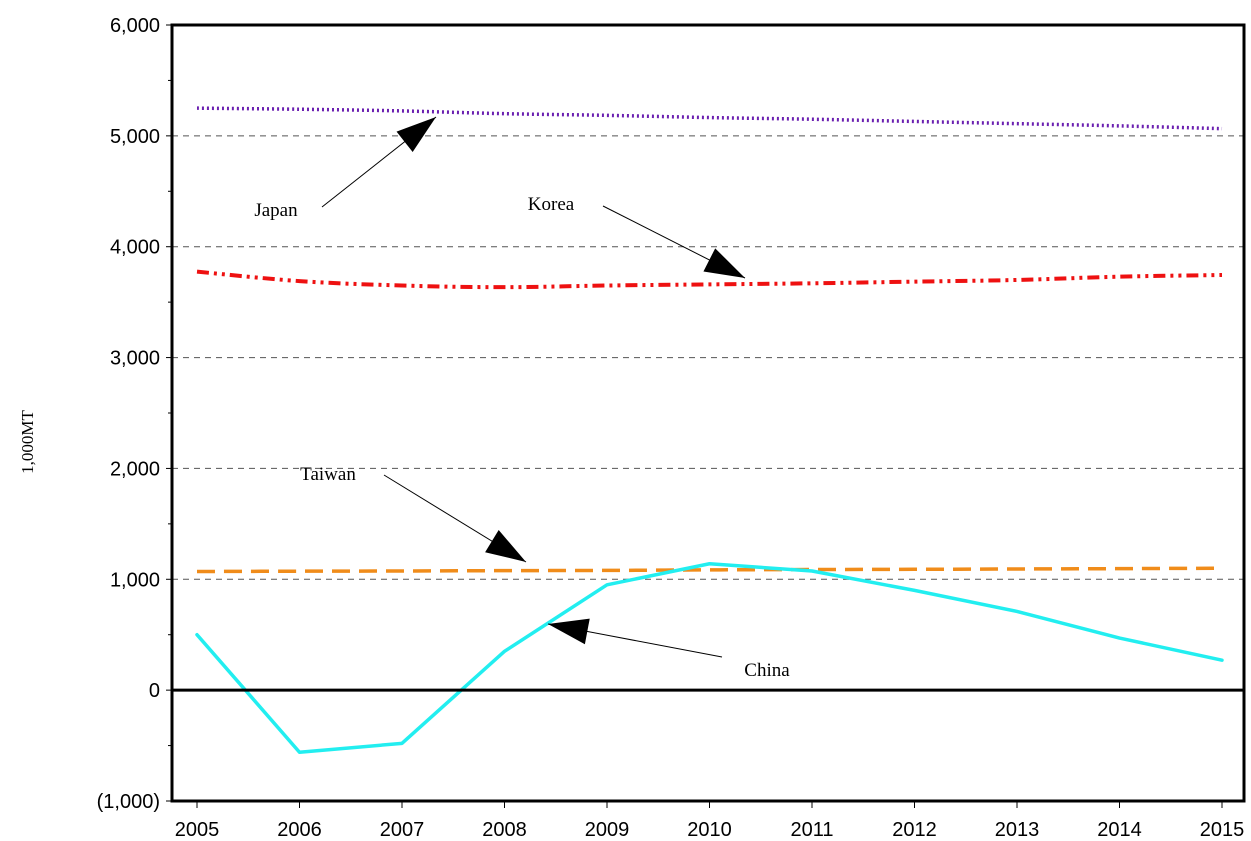 The width and height of the screenshot is (1251, 841). Describe the element at coordinates (128, 802) in the screenshot. I see `y-tick-label: (1,000)` at that location.